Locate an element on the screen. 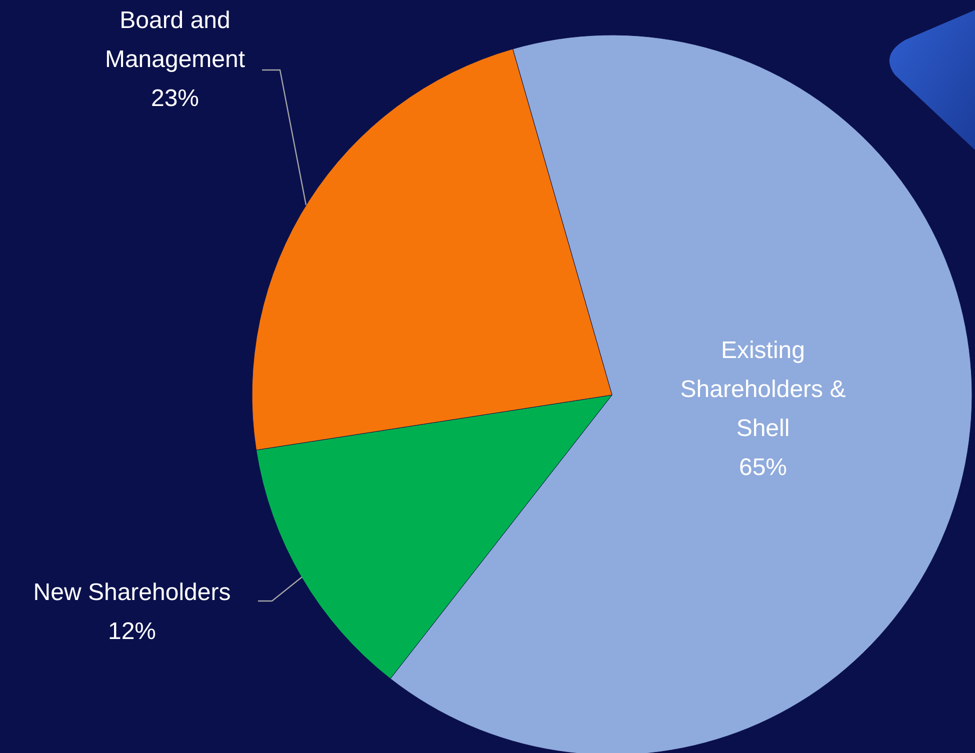  data-label: 12% is located at coordinates (132, 631).